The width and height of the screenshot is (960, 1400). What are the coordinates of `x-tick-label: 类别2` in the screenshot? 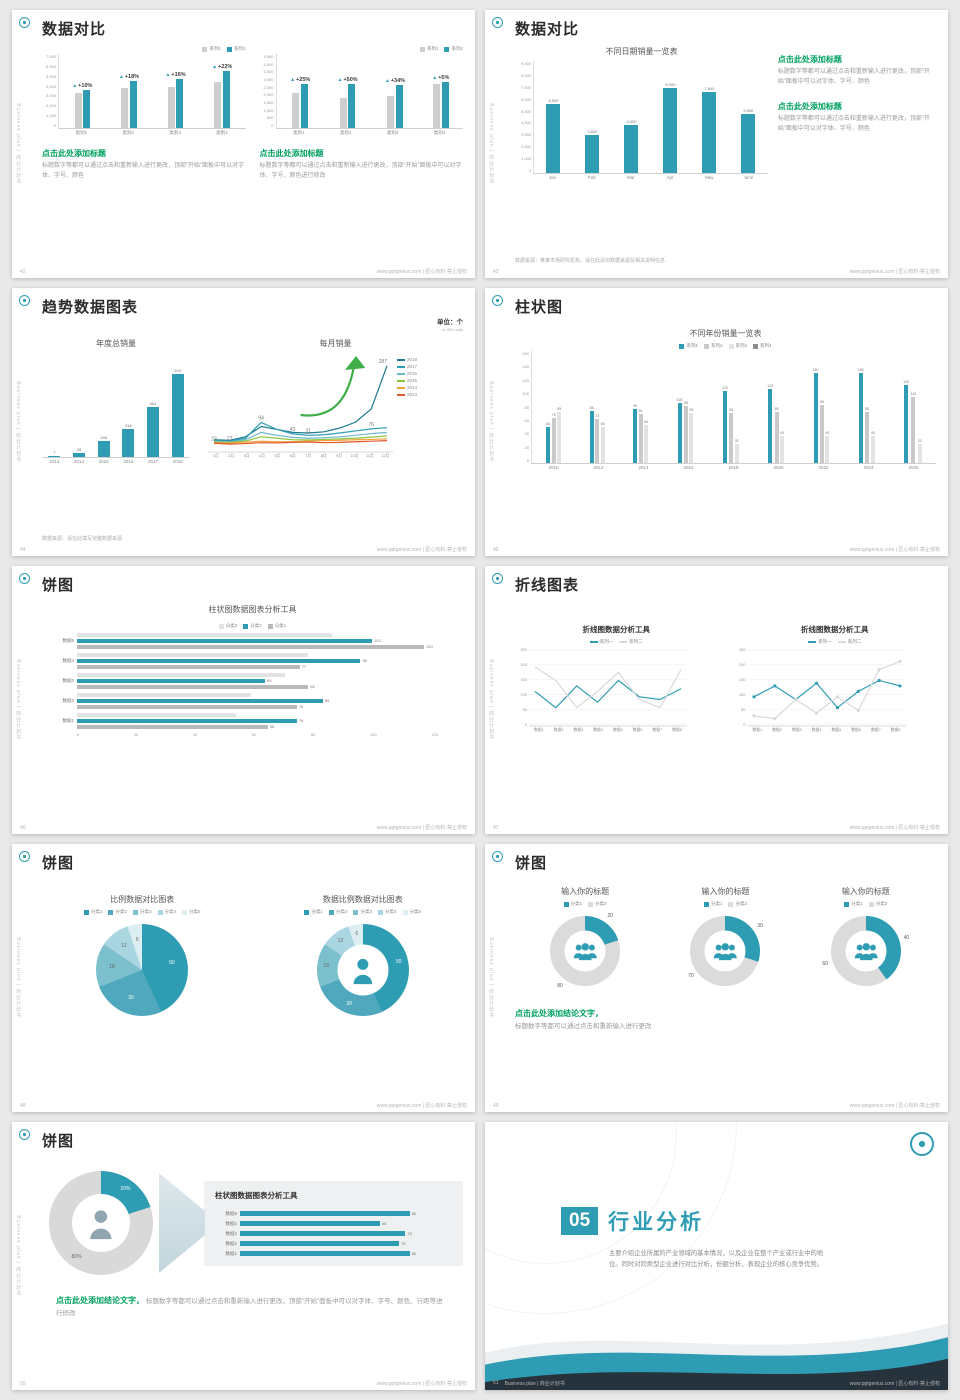 It's located at (128, 132).